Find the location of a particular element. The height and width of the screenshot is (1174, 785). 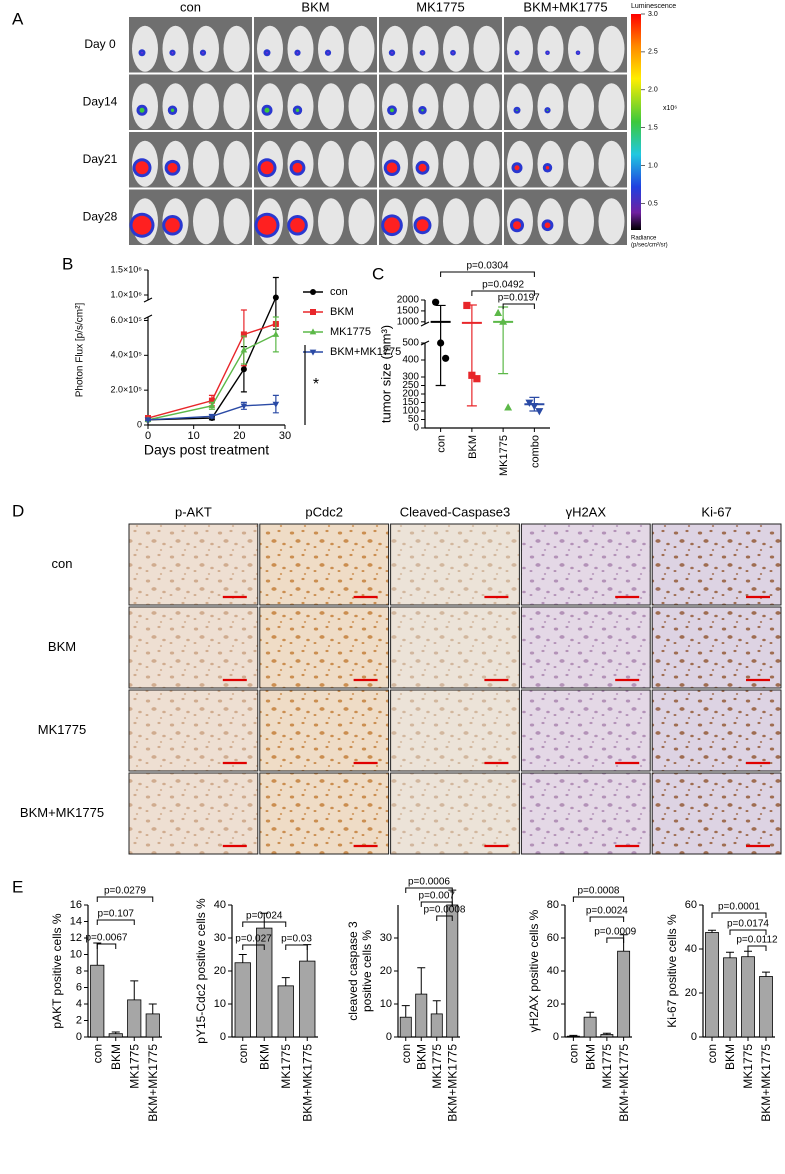

y-tick-label: 0 is located at coordinates (694, 1037).